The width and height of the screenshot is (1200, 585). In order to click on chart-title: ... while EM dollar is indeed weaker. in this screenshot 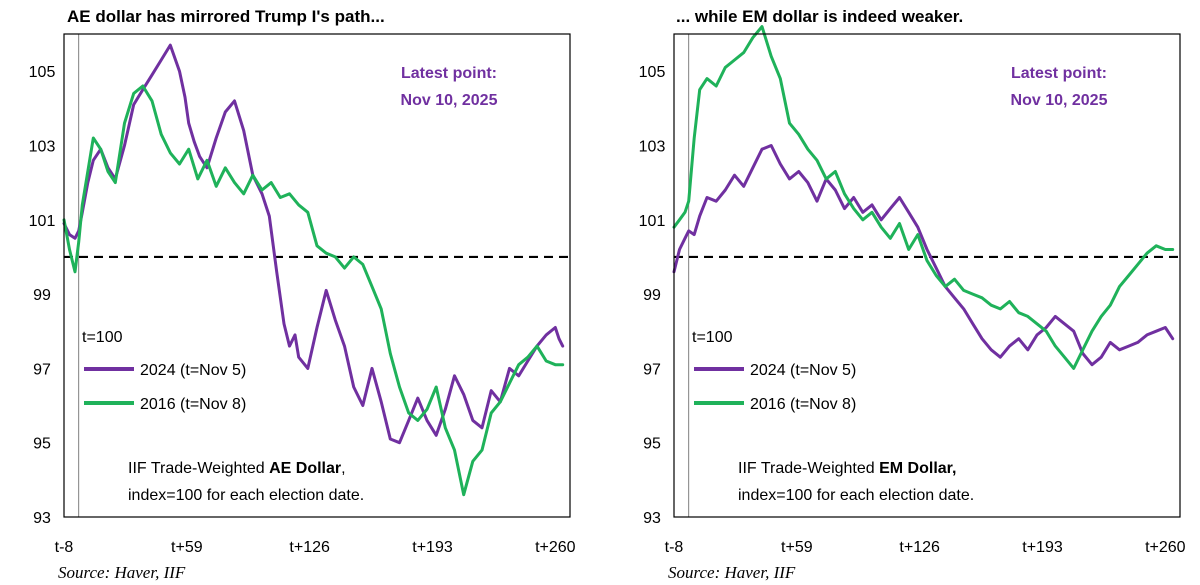, I will do `click(819, 16)`.